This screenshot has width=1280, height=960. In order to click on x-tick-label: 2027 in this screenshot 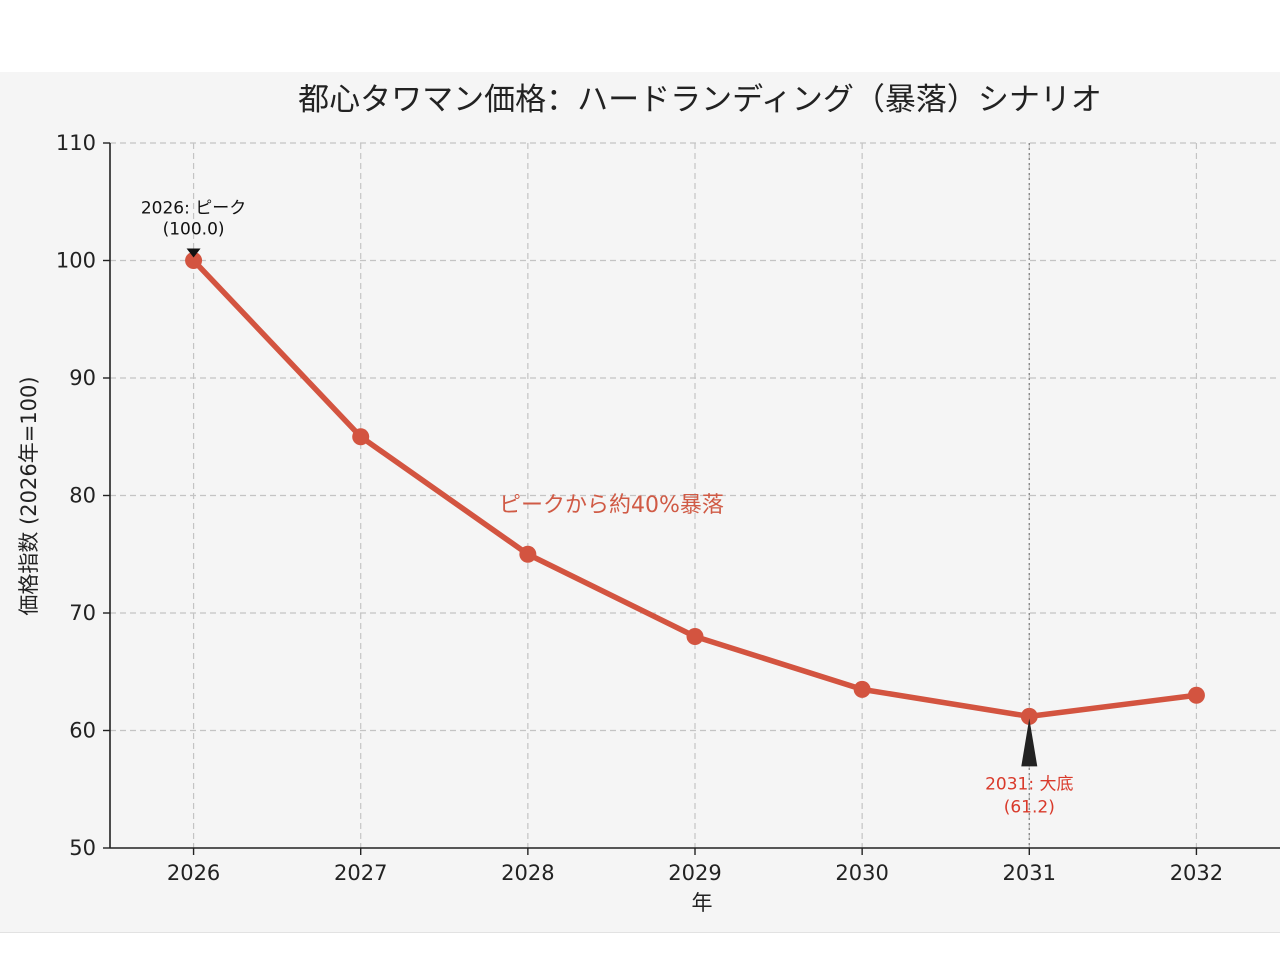, I will do `click(360, 873)`.